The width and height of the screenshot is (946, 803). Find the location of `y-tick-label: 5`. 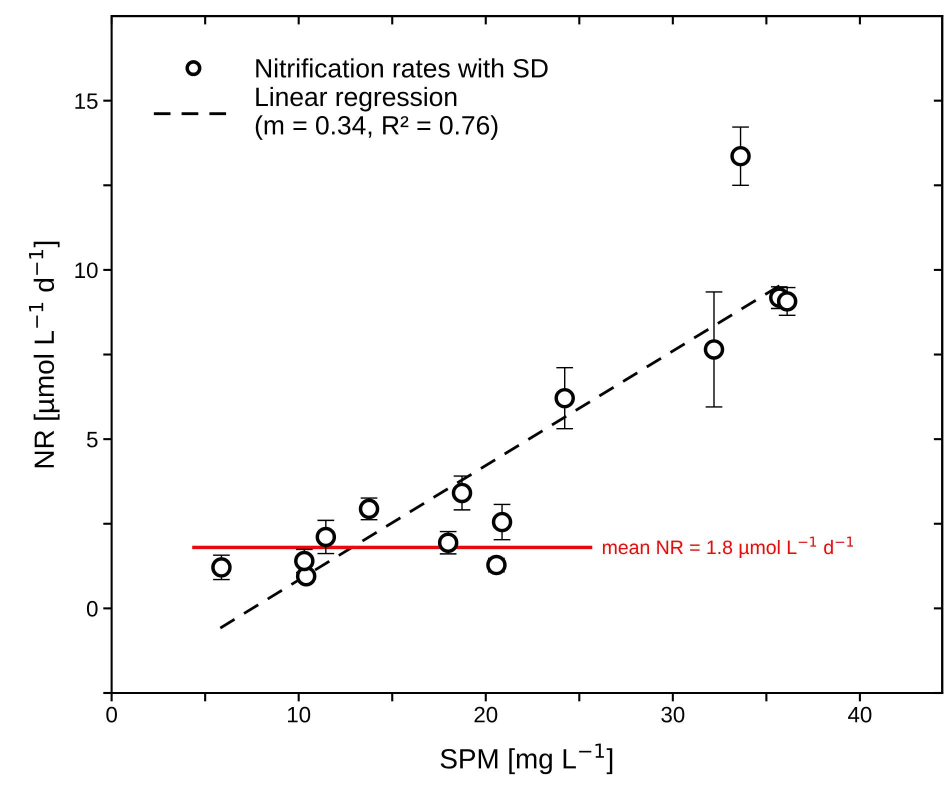

y-tick-label: 5 is located at coordinates (92, 440).